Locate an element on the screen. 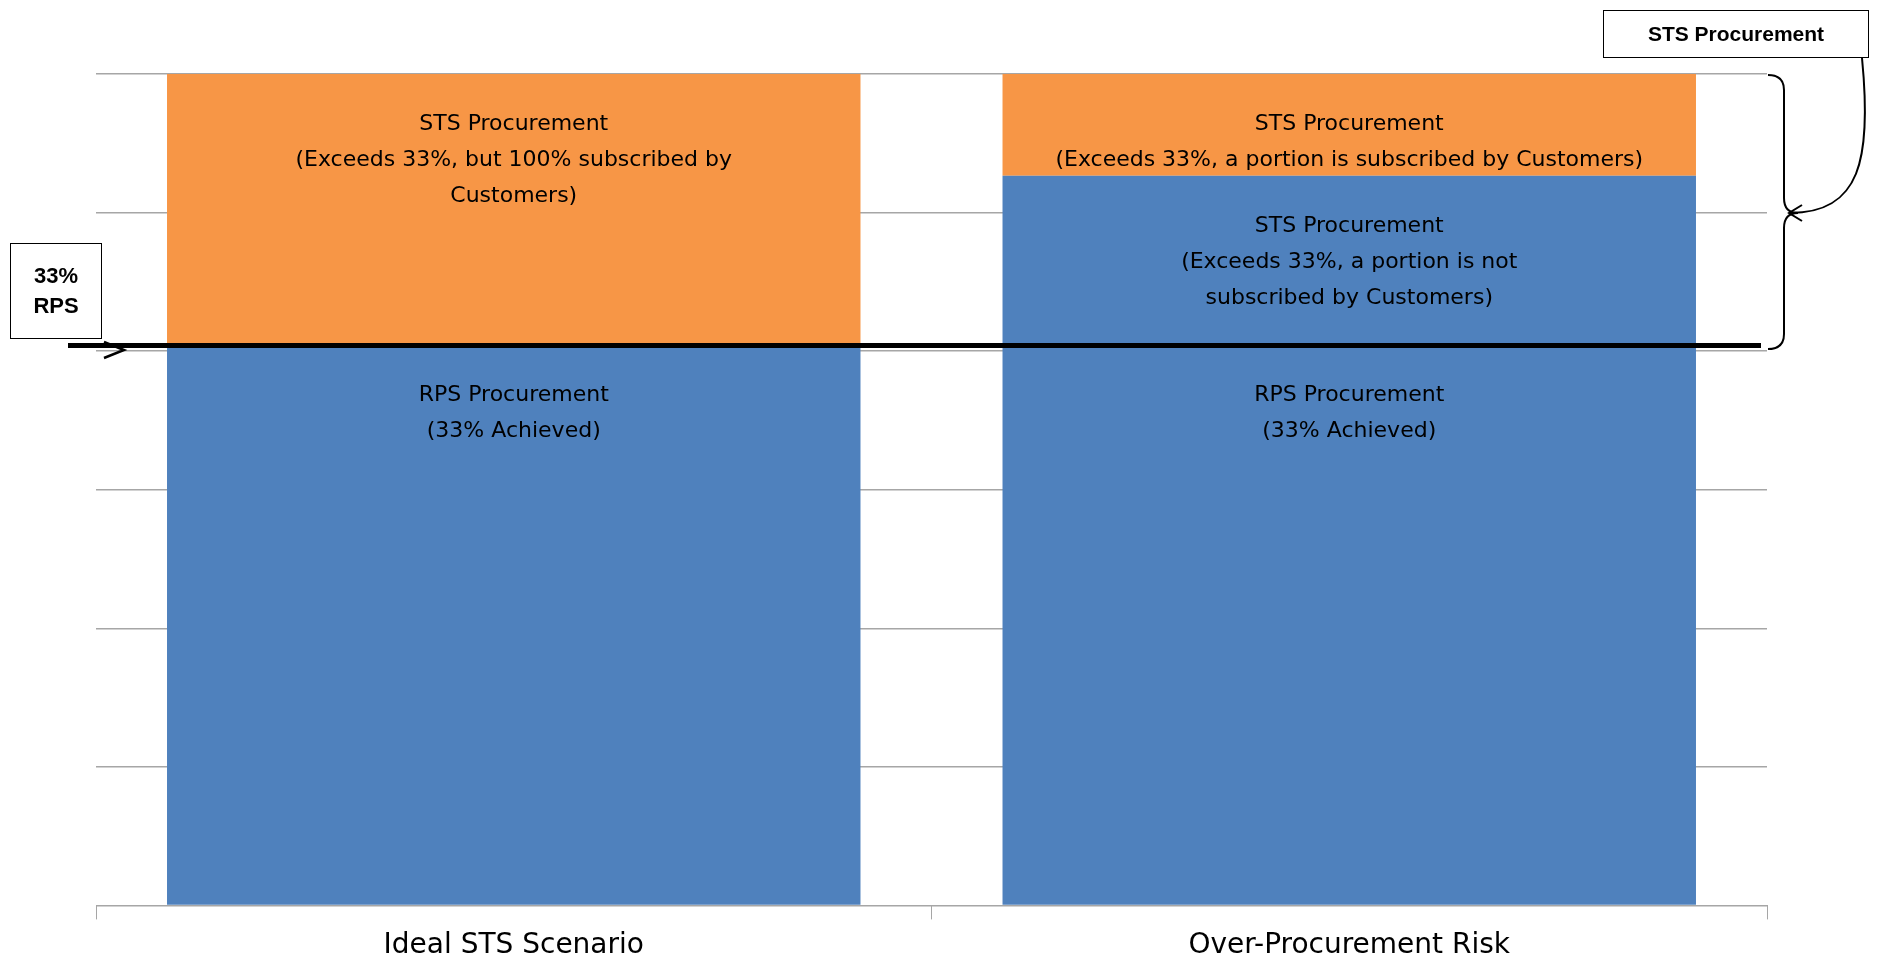 This screenshot has height=973, width=1878. annotation: STS Procurement (Exceeds 33%, but 100% subscribed by Customers) is located at coordinates (514, 158).